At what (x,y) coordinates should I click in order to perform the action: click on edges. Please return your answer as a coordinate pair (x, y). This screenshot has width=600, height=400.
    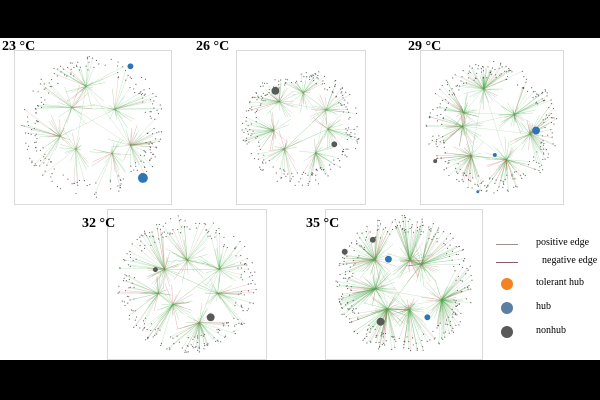
    Looking at the image, I should click on (300, 129).